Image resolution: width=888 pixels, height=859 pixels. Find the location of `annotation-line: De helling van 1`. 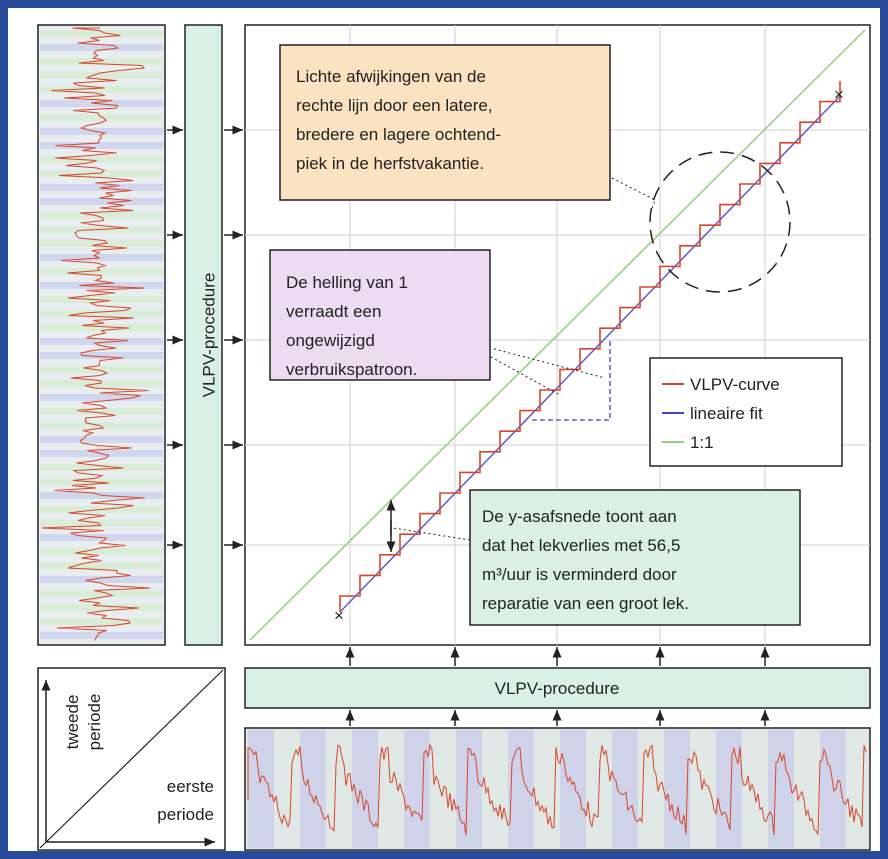

annotation-line: De helling van 1 is located at coordinates (347, 282).